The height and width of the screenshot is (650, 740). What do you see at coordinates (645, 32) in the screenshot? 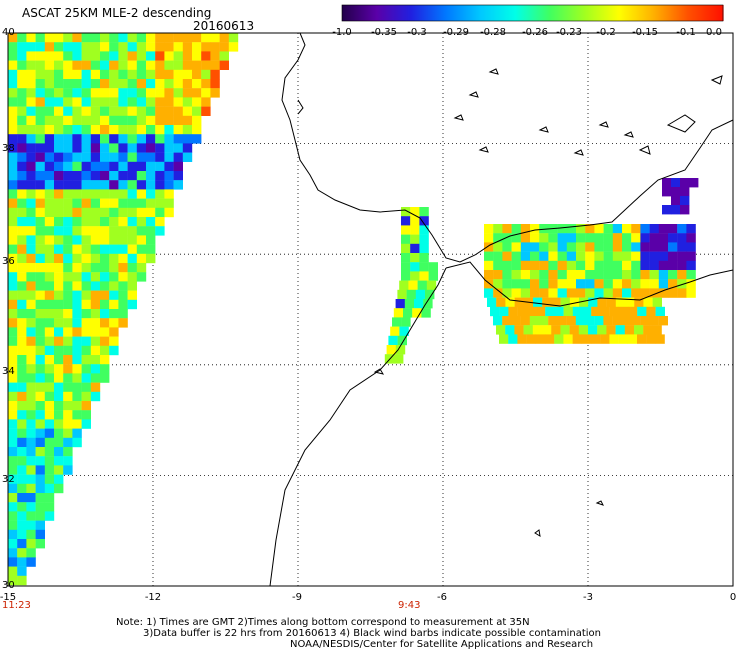
I see `colorbar-tick-label: -0.15` at bounding box center [645, 32].